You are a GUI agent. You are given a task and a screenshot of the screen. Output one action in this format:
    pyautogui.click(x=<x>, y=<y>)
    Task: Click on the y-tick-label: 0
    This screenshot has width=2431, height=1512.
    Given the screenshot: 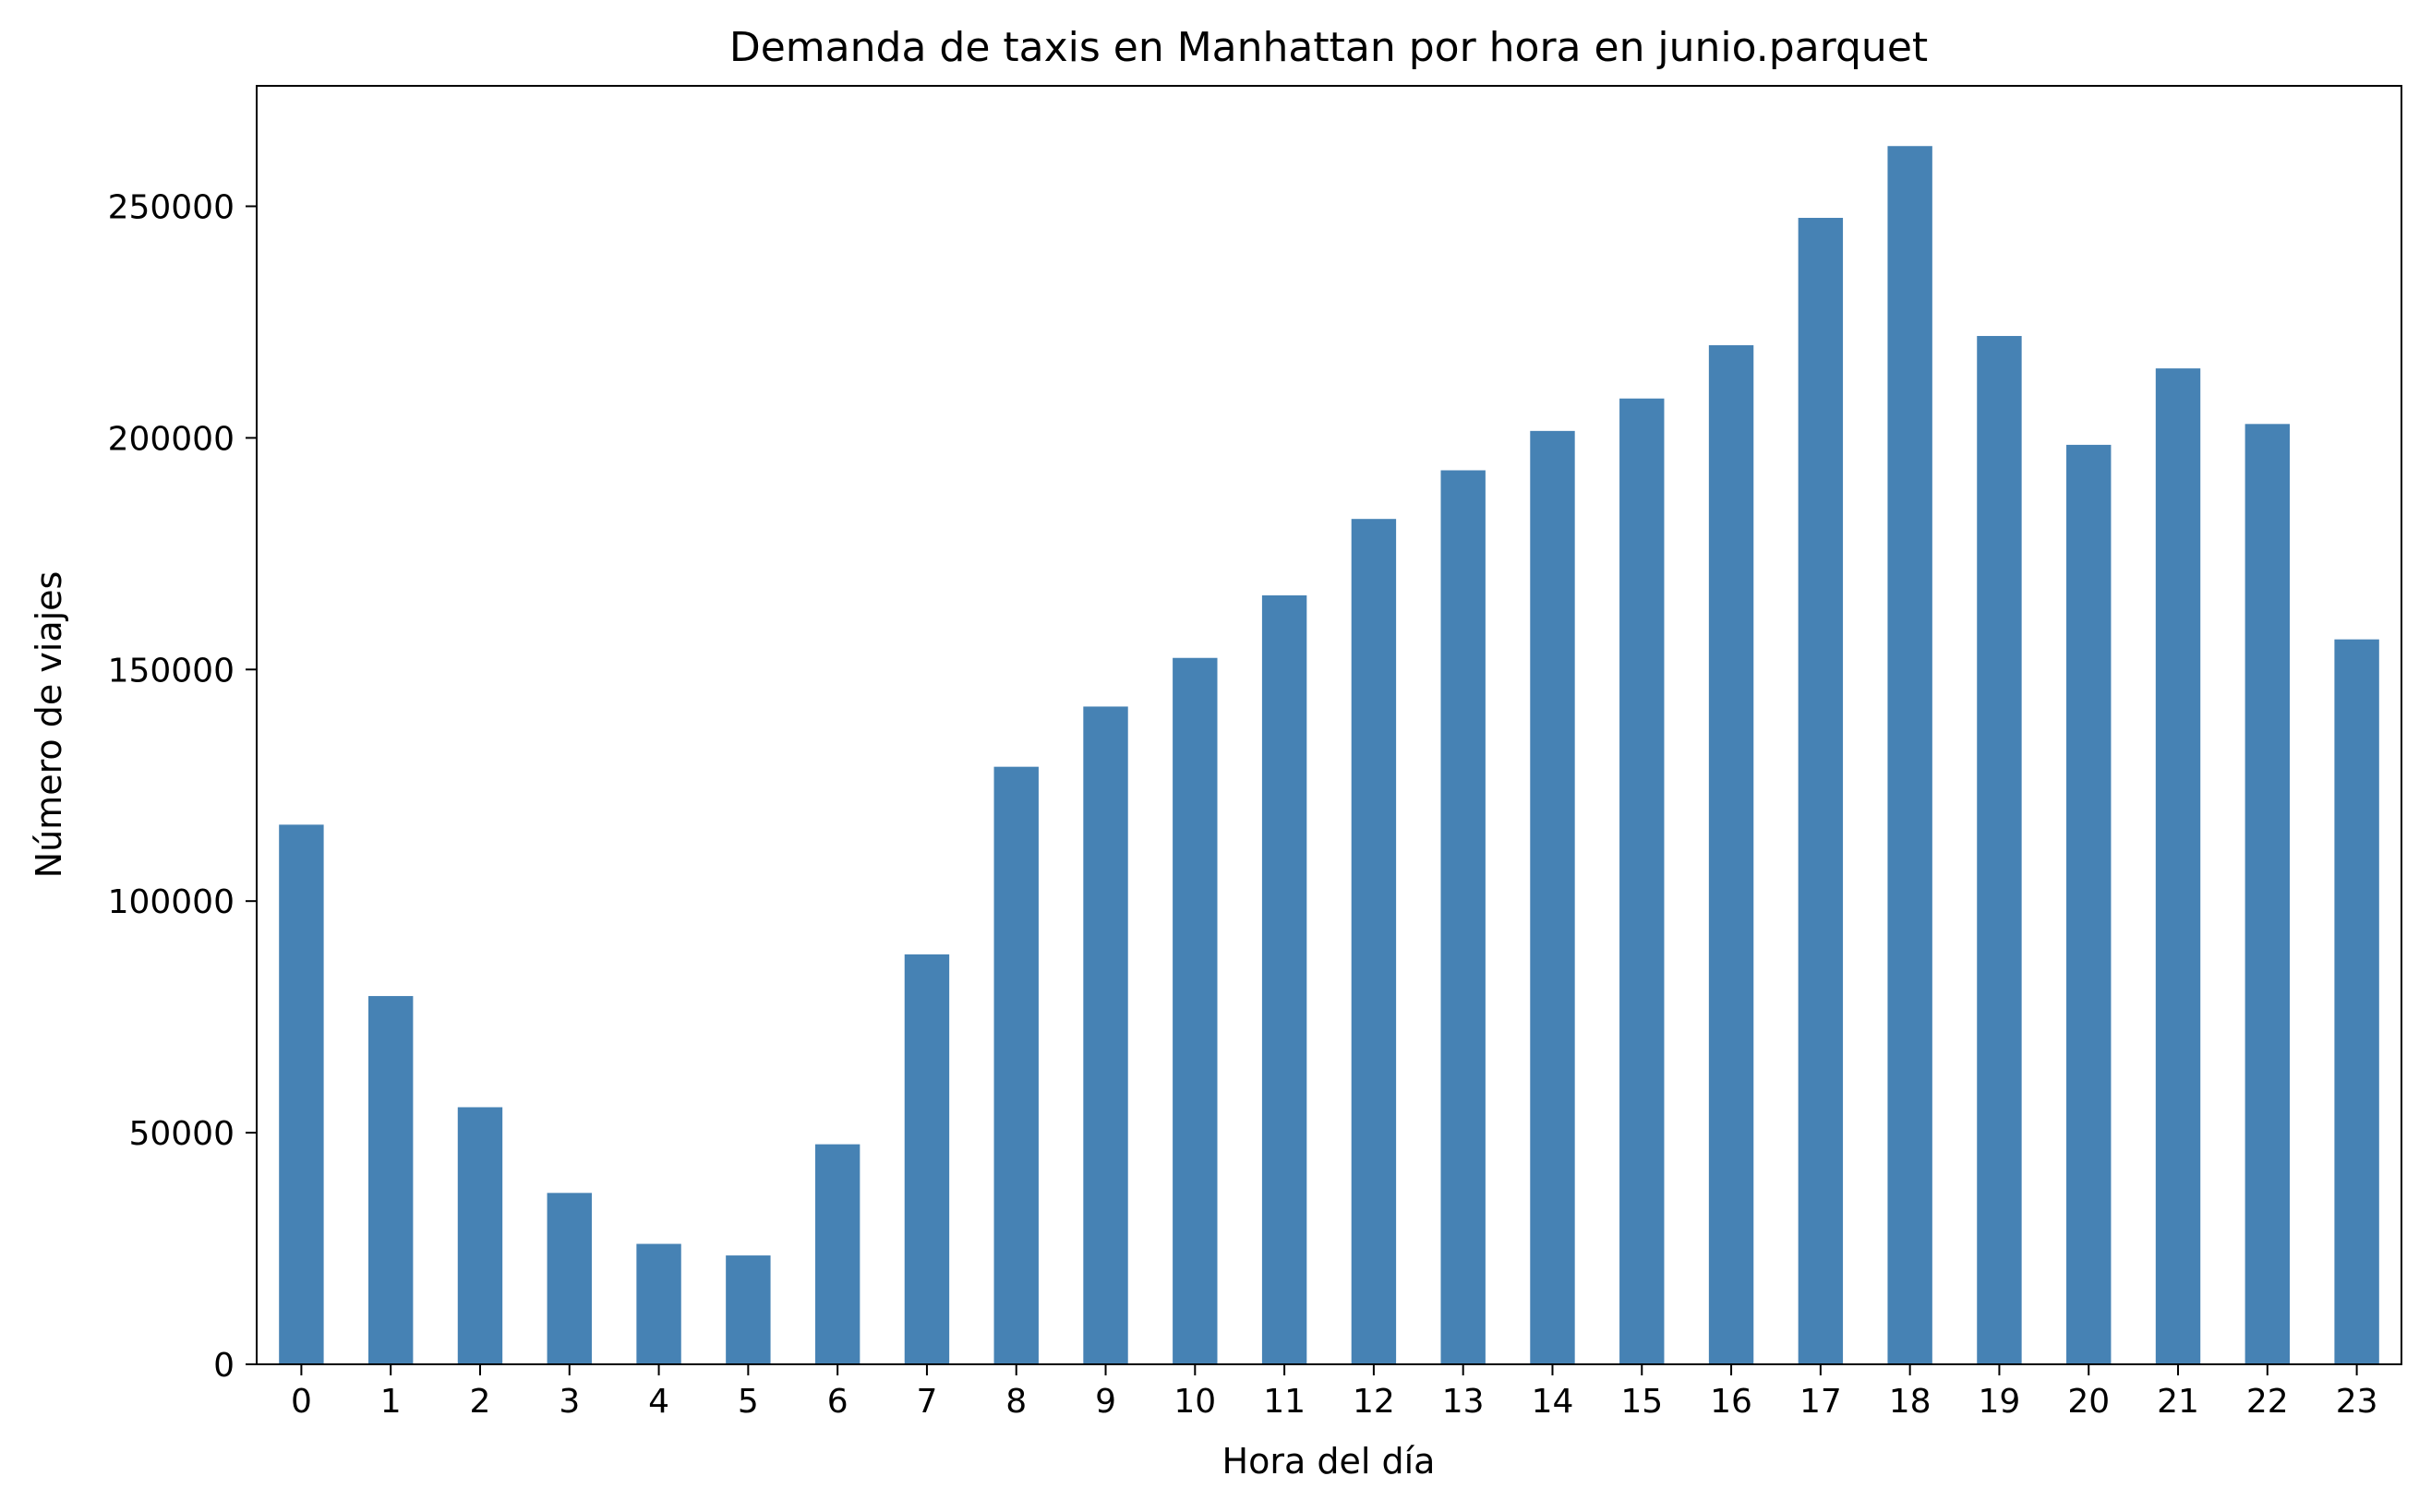 What is the action you would take?
    pyautogui.click(x=224, y=1366)
    